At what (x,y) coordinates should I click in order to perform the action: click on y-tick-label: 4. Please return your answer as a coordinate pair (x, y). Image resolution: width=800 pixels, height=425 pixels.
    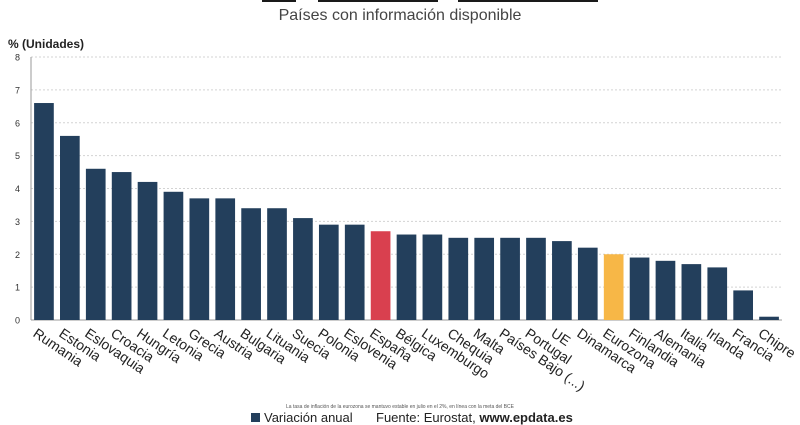
    Looking at the image, I should click on (17, 189).